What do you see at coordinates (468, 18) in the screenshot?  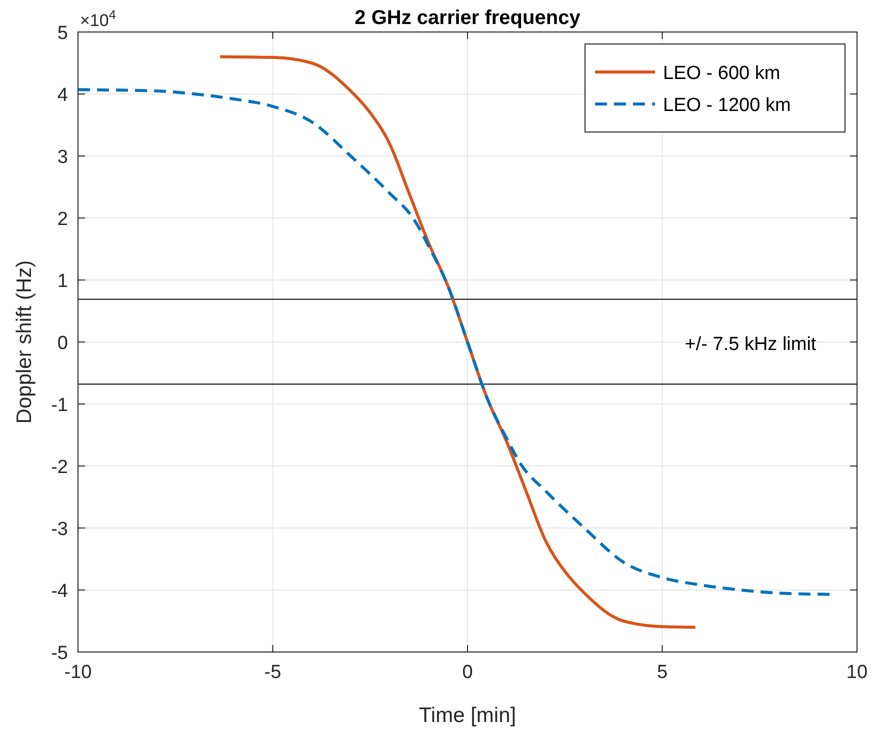 I see `chart-title: 2 GHz carrier frequency` at bounding box center [468, 18].